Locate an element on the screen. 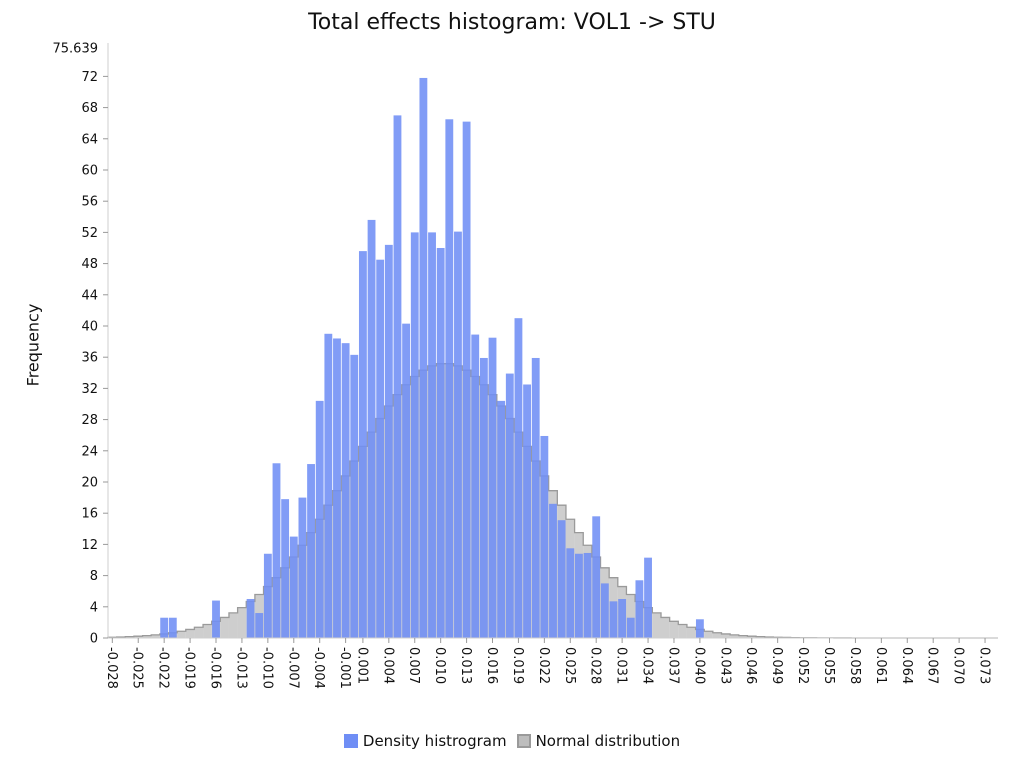 The width and height of the screenshot is (1024, 768). x-tick-label: -0.004 is located at coordinates (318, 668).